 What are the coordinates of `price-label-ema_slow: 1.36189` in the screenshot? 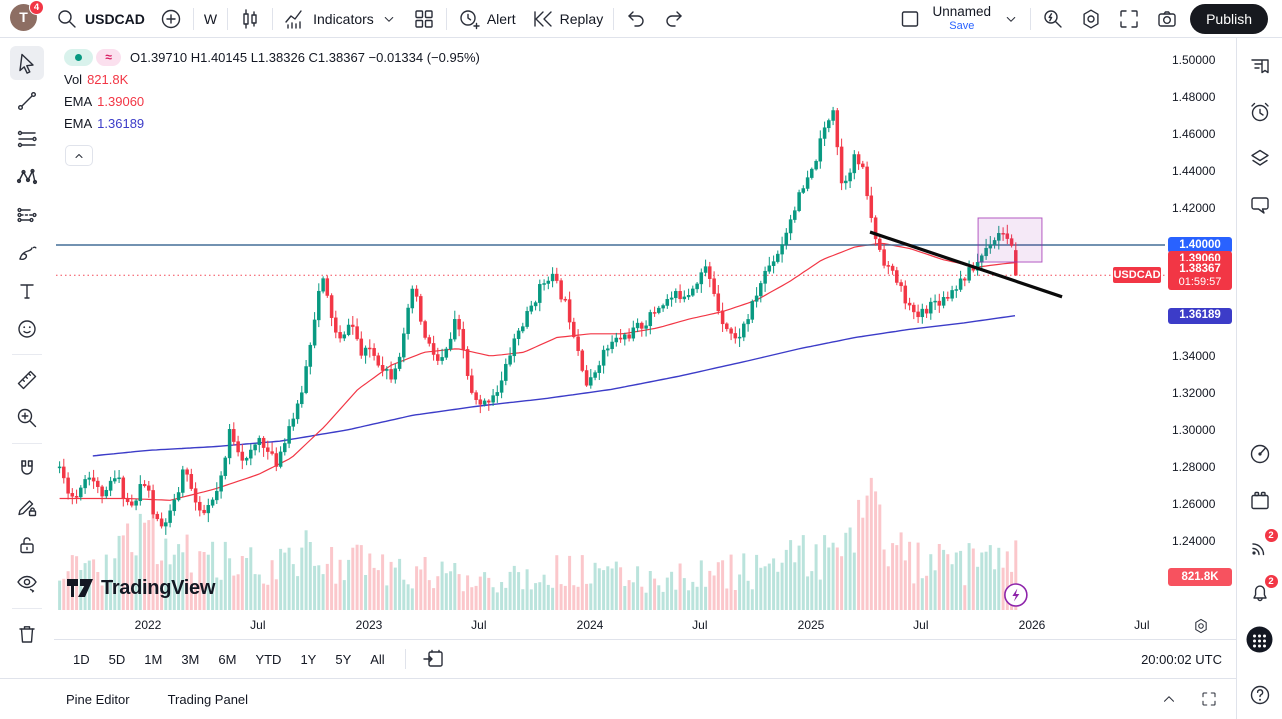 It's located at (1200, 315).